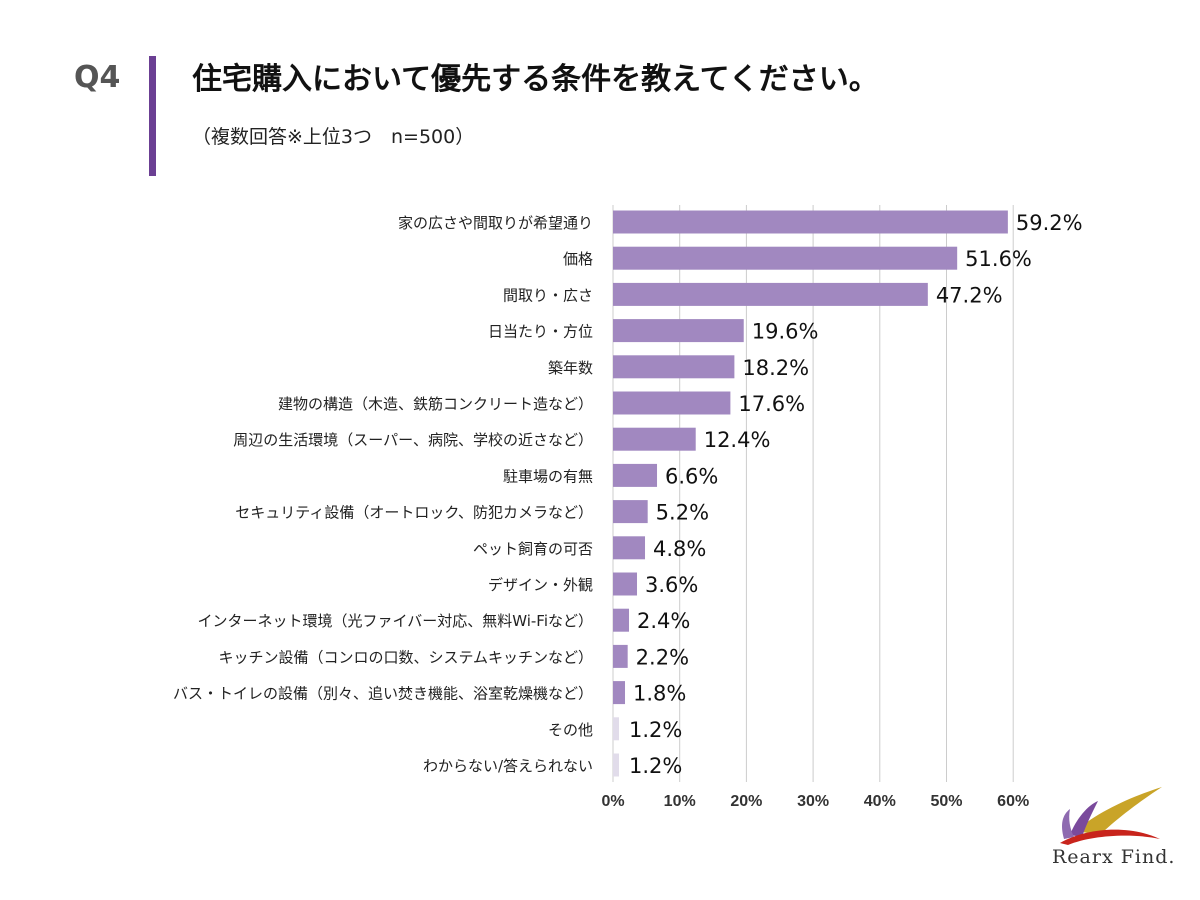 Image resolution: width=1200 pixels, height=900 pixels. What do you see at coordinates (548, 295) in the screenshot?
I see `category-label: 間取り・広さ` at bounding box center [548, 295].